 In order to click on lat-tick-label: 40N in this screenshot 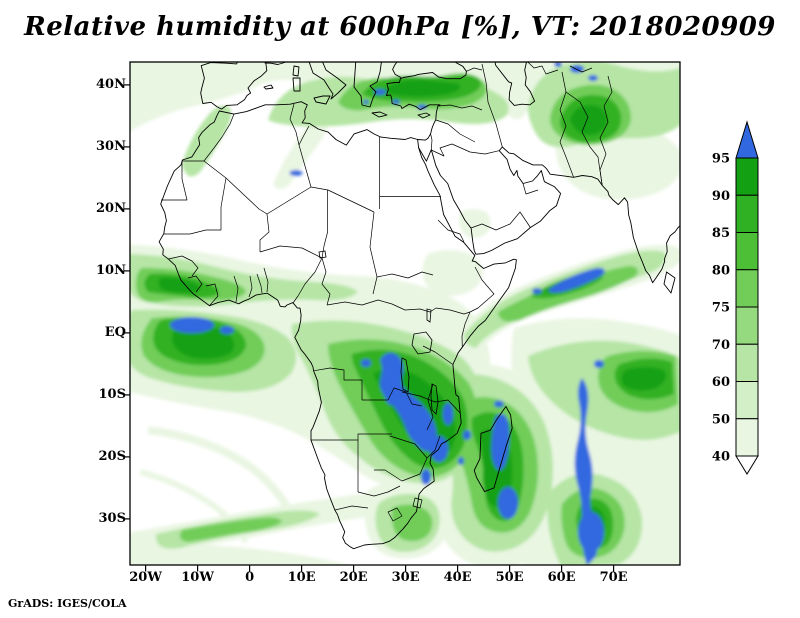, I will do `click(111, 84)`.